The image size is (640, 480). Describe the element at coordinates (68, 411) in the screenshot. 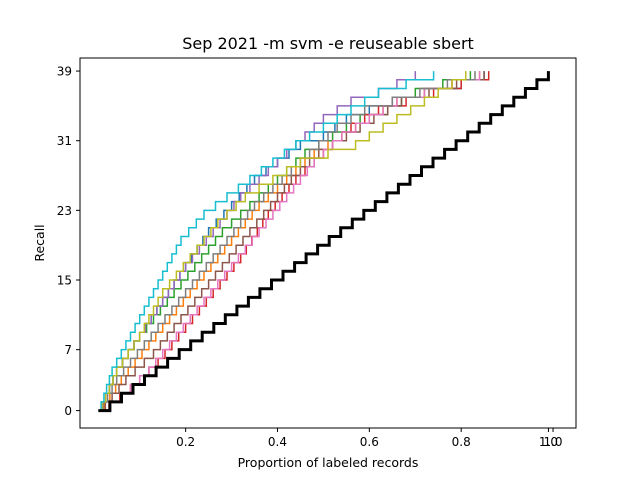

I see `y-tick-label: 0` at that location.